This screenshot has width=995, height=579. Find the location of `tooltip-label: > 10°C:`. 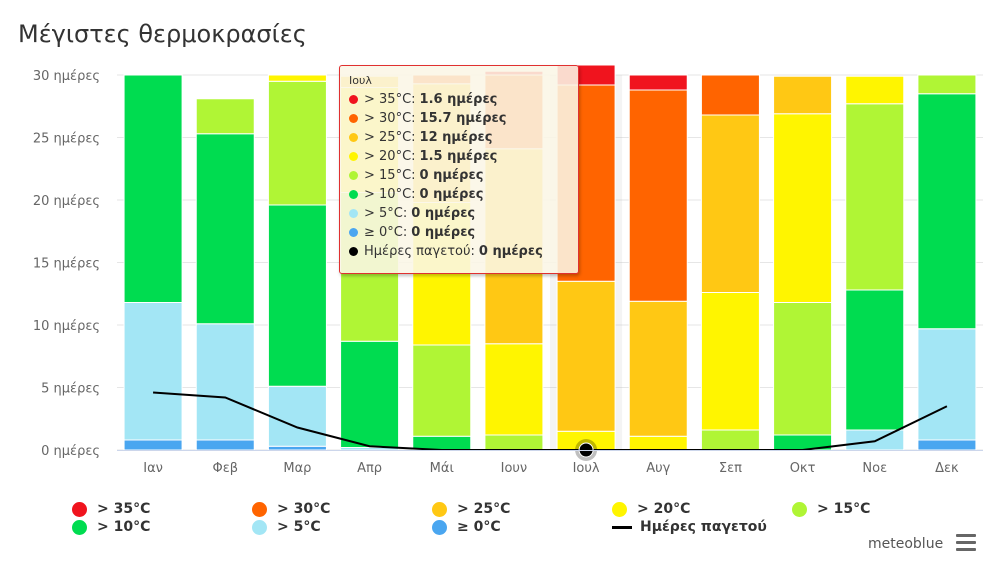

tooltip-label: > 10°C: is located at coordinates (390, 194).